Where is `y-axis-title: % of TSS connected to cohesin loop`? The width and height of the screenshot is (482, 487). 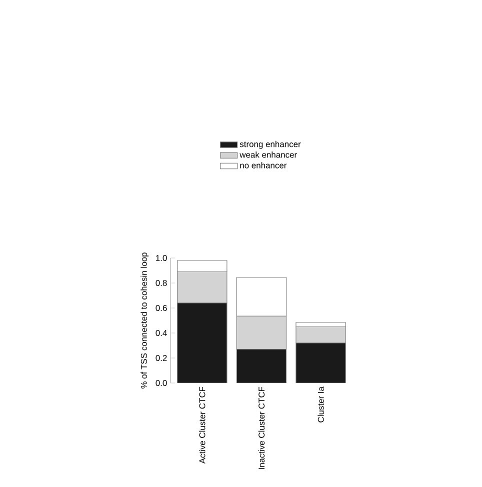
y-axis-title: % of TSS connected to cohesin loop is located at coordinates (144, 320).